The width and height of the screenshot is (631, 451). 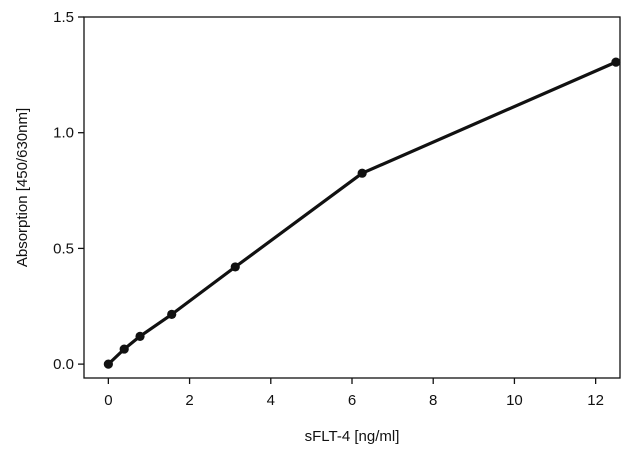 What do you see at coordinates (108, 400) in the screenshot?
I see `x-tick-label: 0` at bounding box center [108, 400].